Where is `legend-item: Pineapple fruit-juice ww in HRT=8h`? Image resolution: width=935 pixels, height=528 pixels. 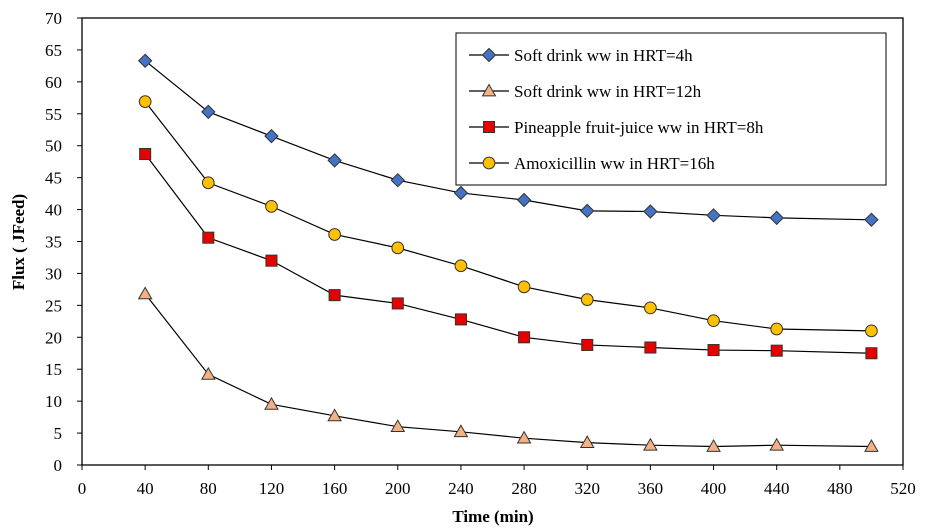
legend-item: Pineapple fruit-juice ww in HRT=8h is located at coordinates (616, 127).